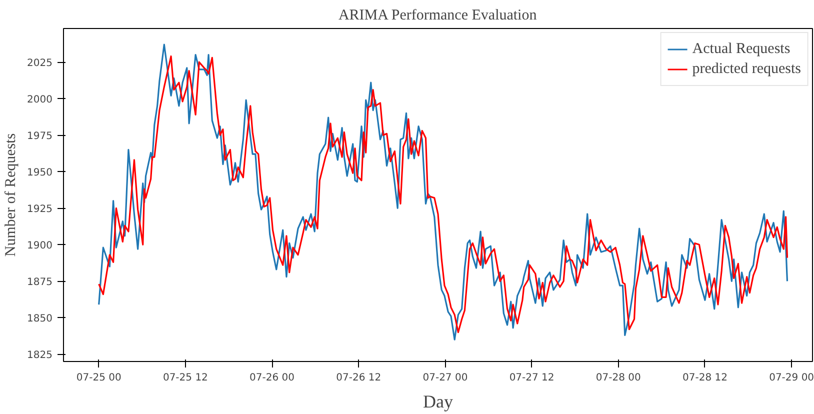 The image size is (814, 414). What do you see at coordinates (40, 282) in the screenshot?
I see `y-tick-label: 1875` at bounding box center [40, 282].